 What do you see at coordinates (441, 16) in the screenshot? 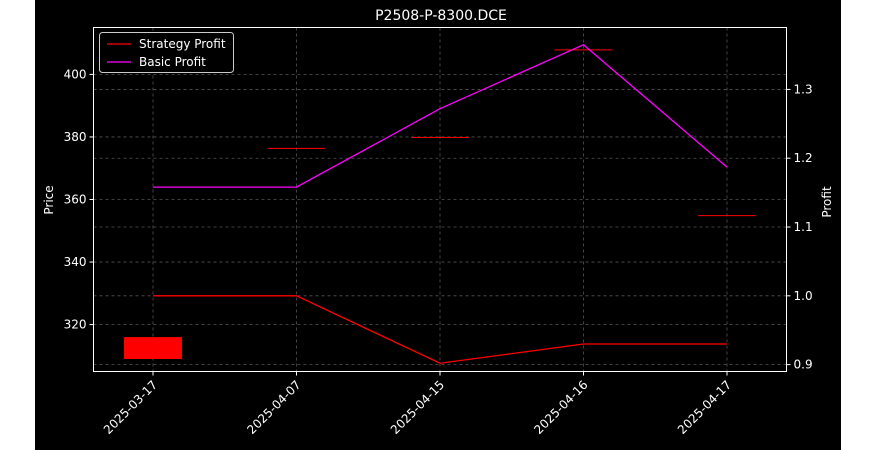
I see `chart-title: P2508-P-8300.DCE` at bounding box center [441, 16].